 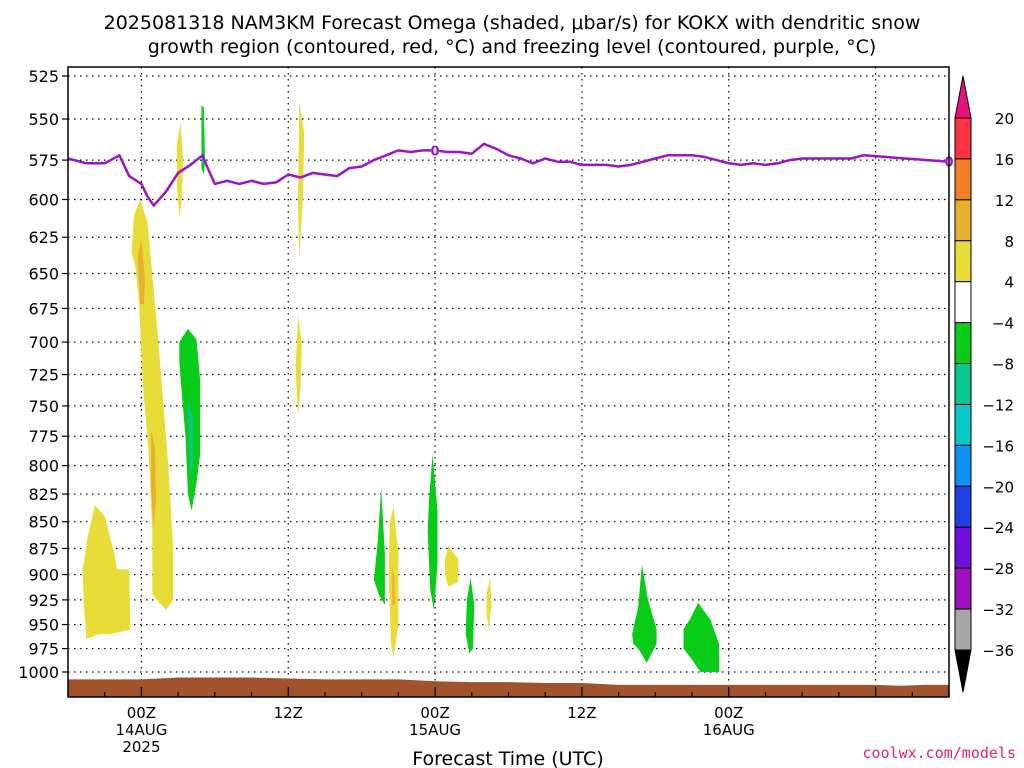 What do you see at coordinates (288, 713) in the screenshot?
I see `x-tick-label-h12-0: 12Z` at bounding box center [288, 713].